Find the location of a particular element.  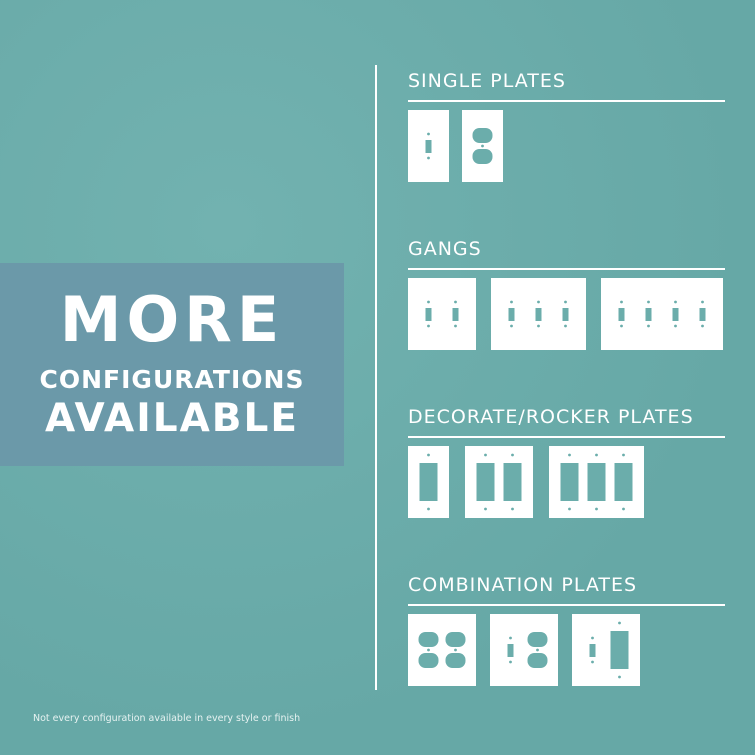

section-gangs: GANGS is located at coordinates (566, 294).